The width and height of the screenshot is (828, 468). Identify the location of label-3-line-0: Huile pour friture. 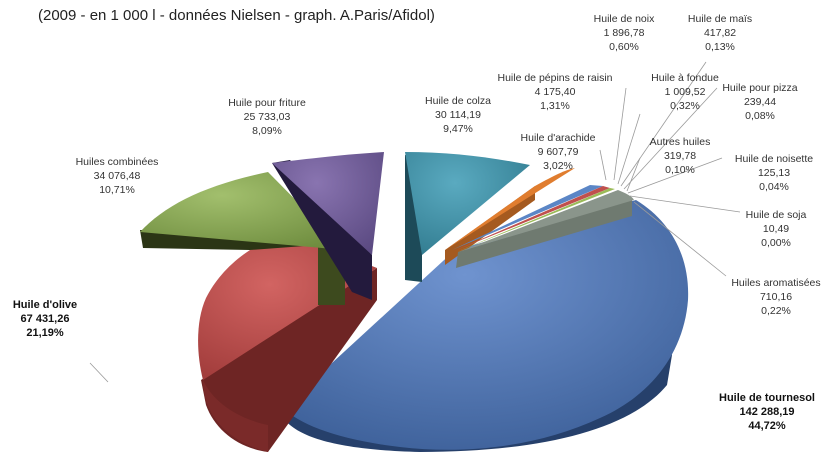
(267, 103).